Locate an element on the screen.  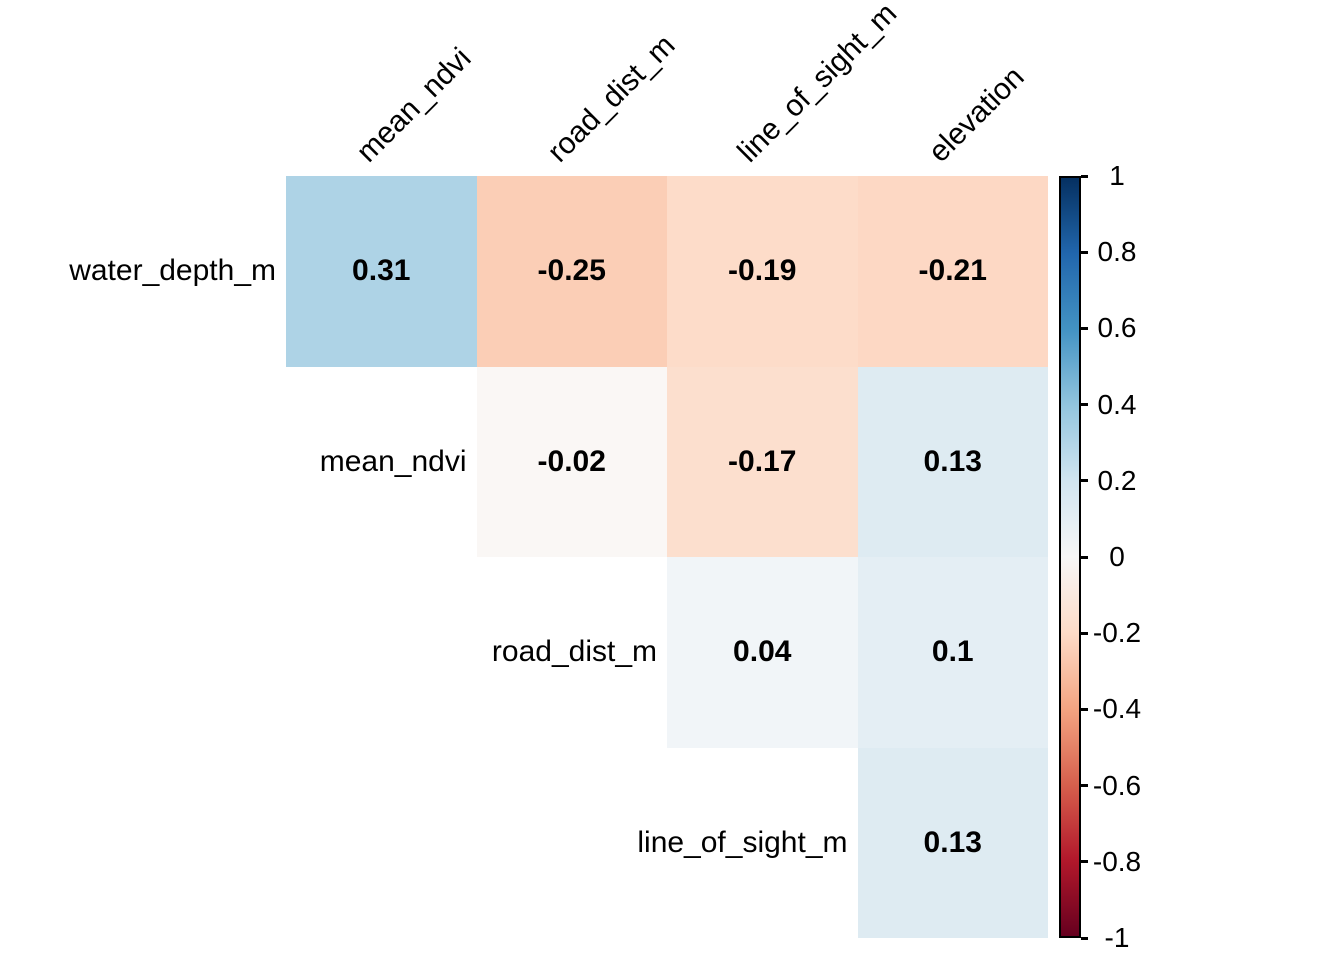
colorbar-tick-label: 1 is located at coordinates (1117, 175).